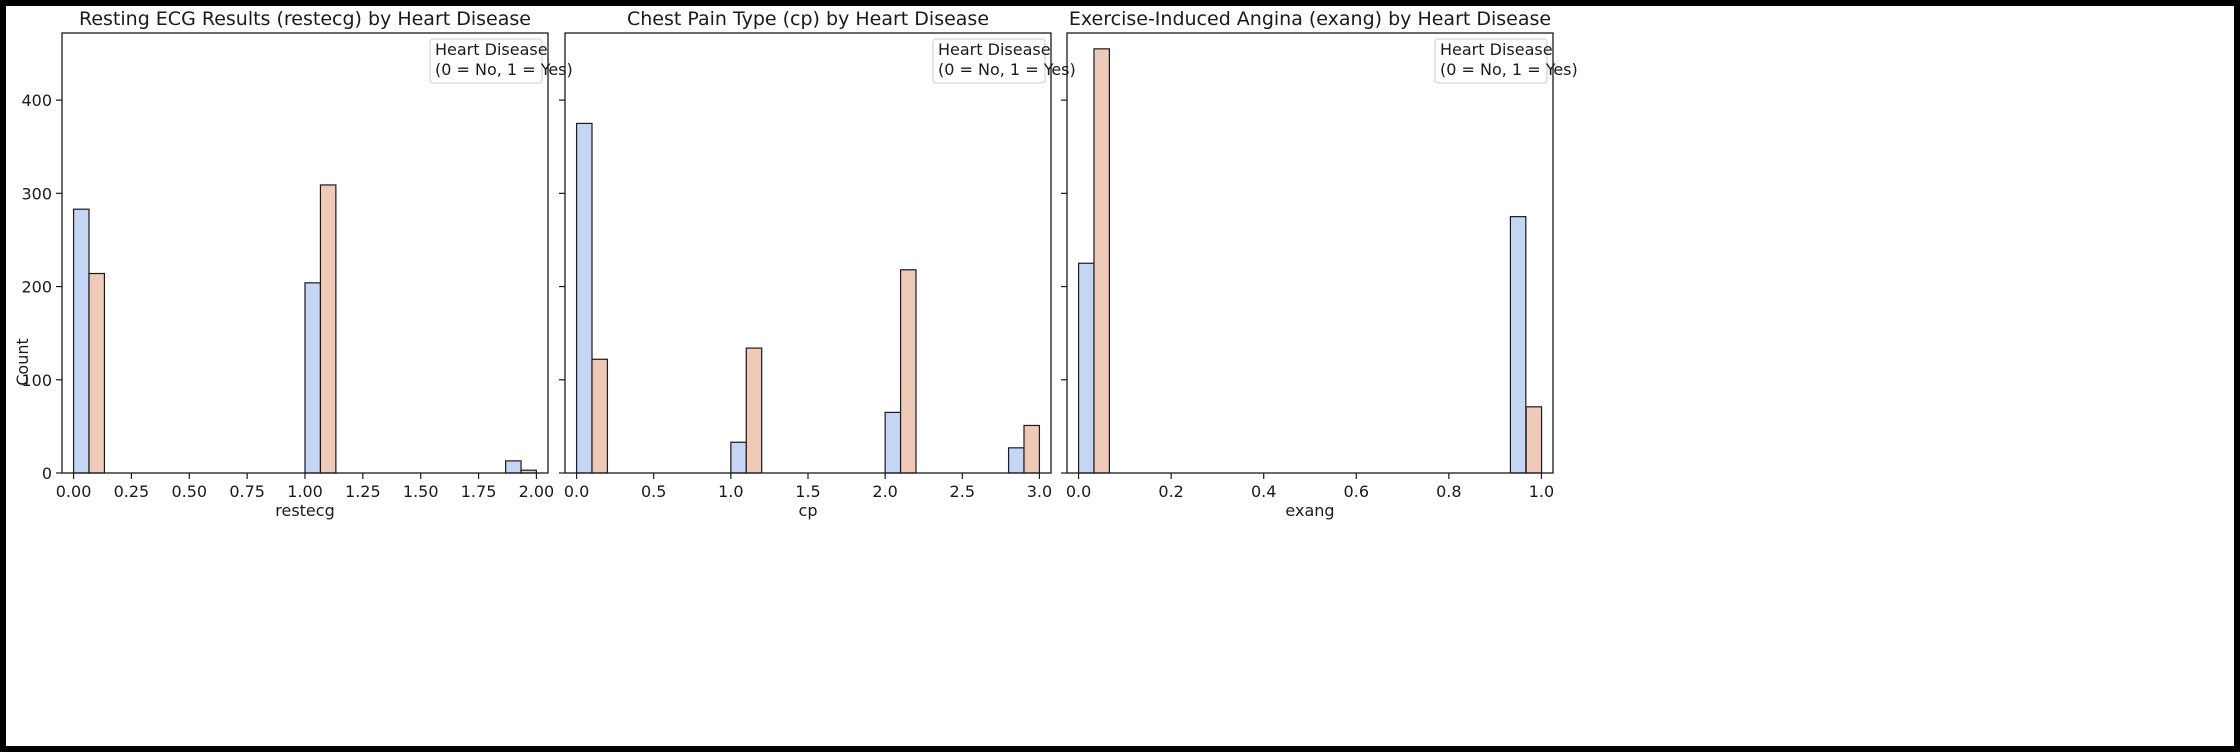 The width and height of the screenshot is (2240, 752). Describe the element at coordinates (304, 510) in the screenshot. I see `x-axis-label: restecg` at that location.